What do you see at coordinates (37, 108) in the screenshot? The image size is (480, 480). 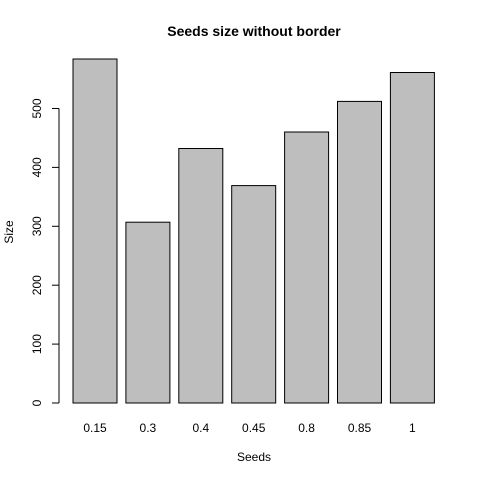 I see `y-tick-label: 500` at bounding box center [37, 108].